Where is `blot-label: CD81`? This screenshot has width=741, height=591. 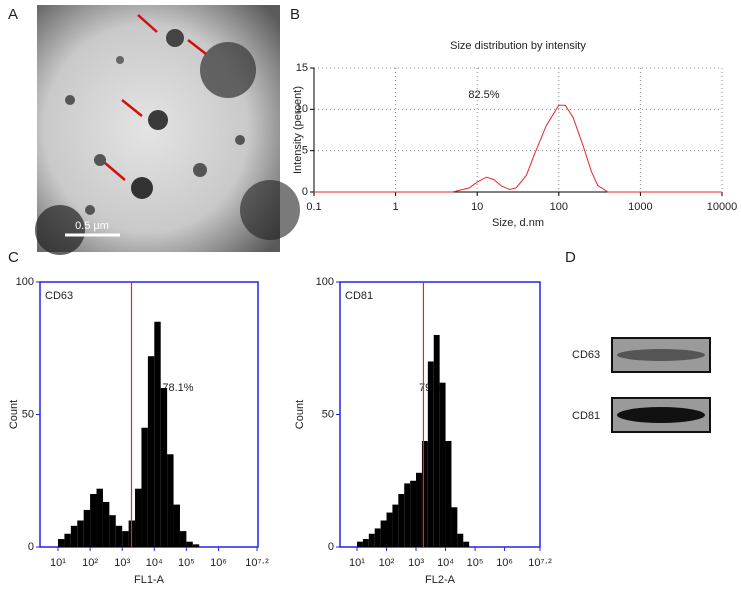
blot-label: CD81 is located at coordinates (586, 416).